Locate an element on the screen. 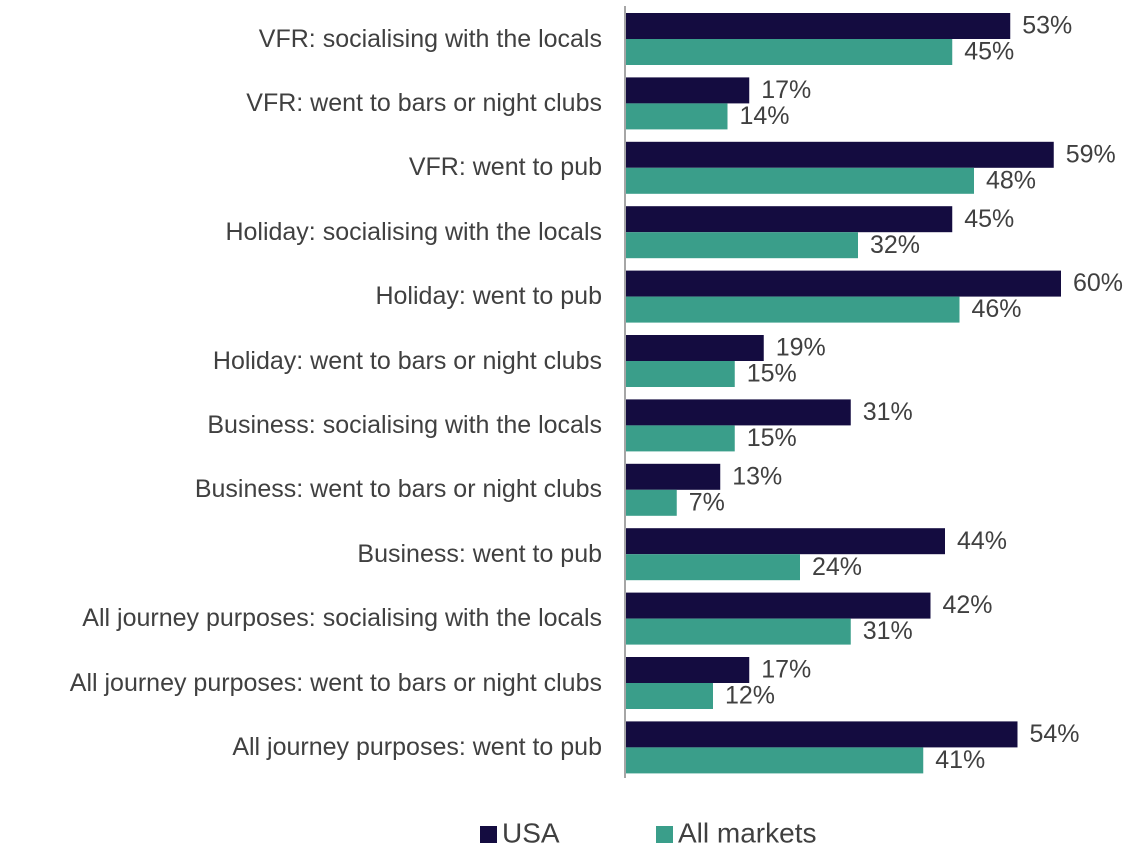  value-label: 13% is located at coordinates (757, 476).